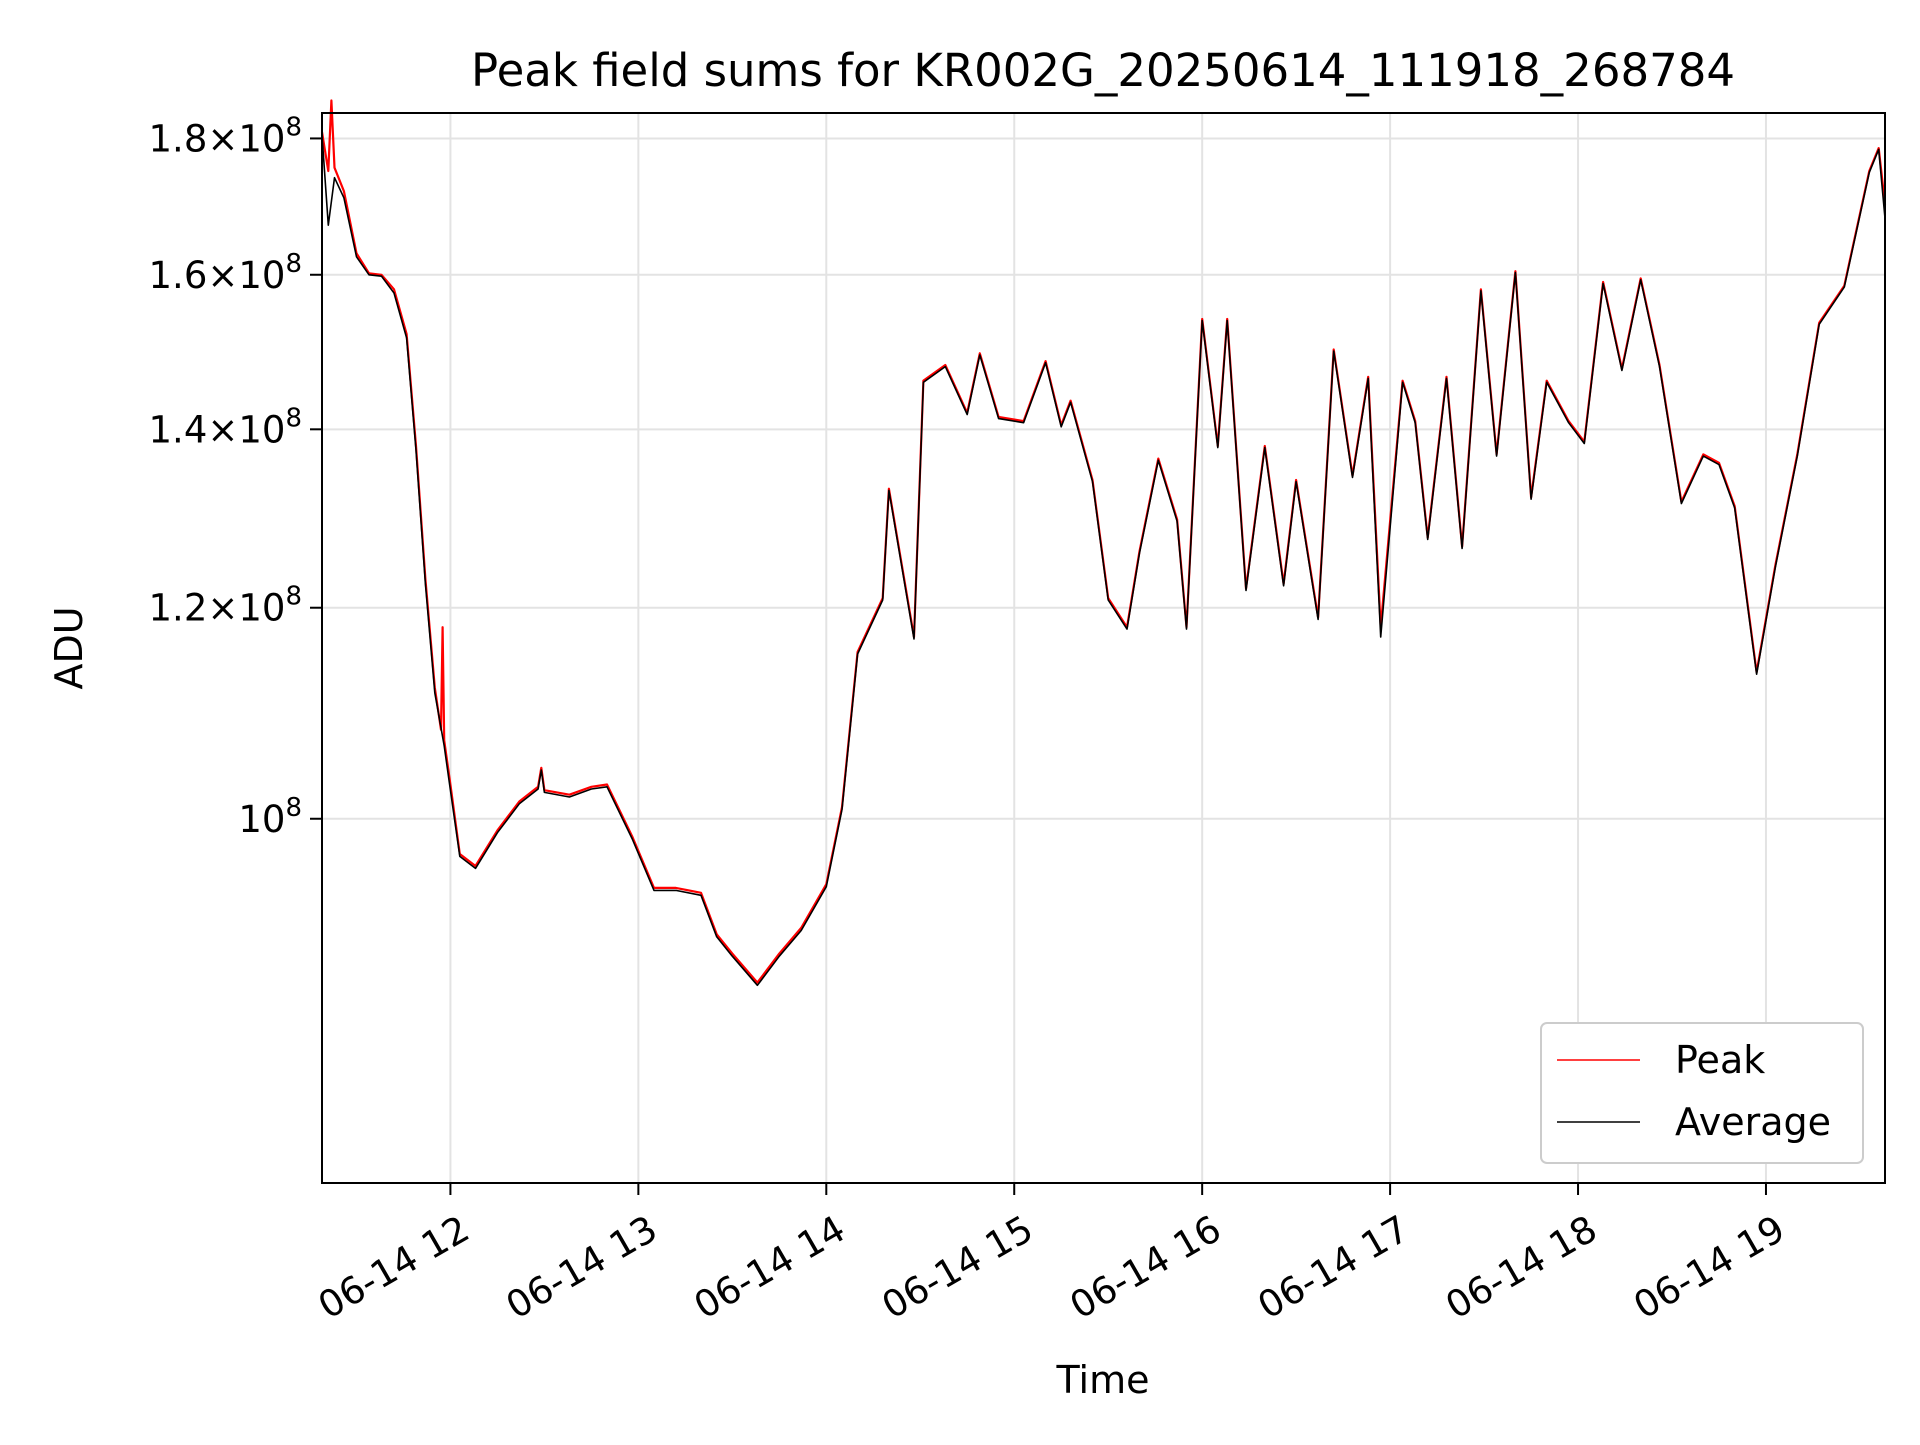  Describe the element at coordinates (225, 136) in the screenshot. I see `y-tick-label: 1.8×108` at that location.